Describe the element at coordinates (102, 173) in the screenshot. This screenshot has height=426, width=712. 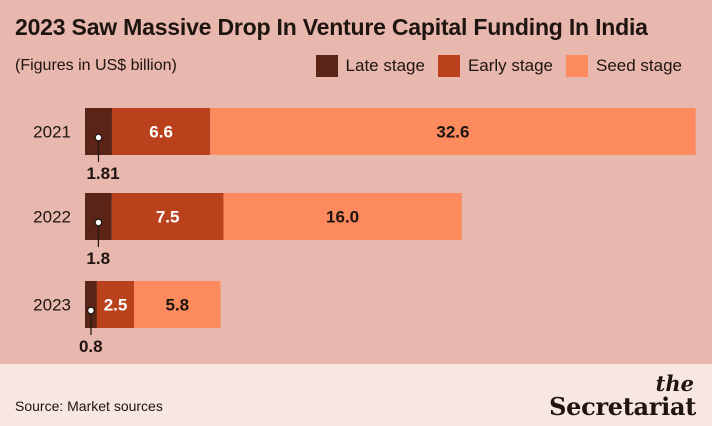
I see `data-label-late-2021: 1.81` at that location.